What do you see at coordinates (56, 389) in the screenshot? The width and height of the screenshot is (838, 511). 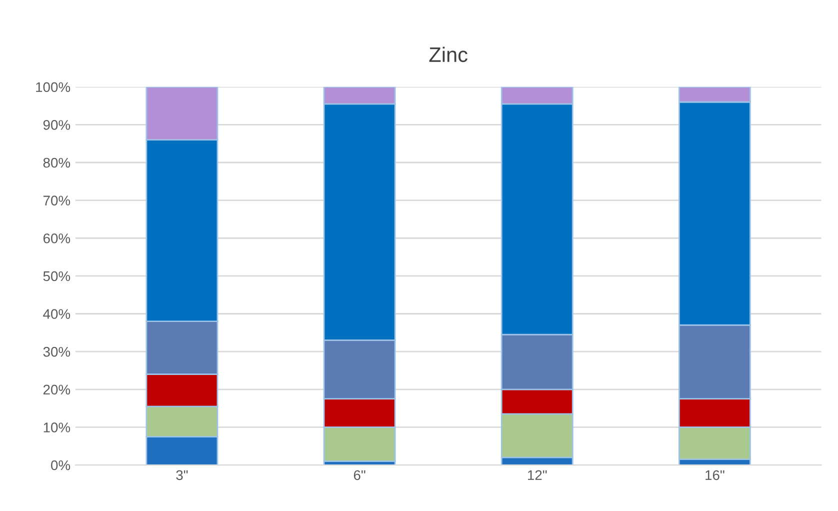 I see `y-tick-label: 20%` at bounding box center [56, 389].